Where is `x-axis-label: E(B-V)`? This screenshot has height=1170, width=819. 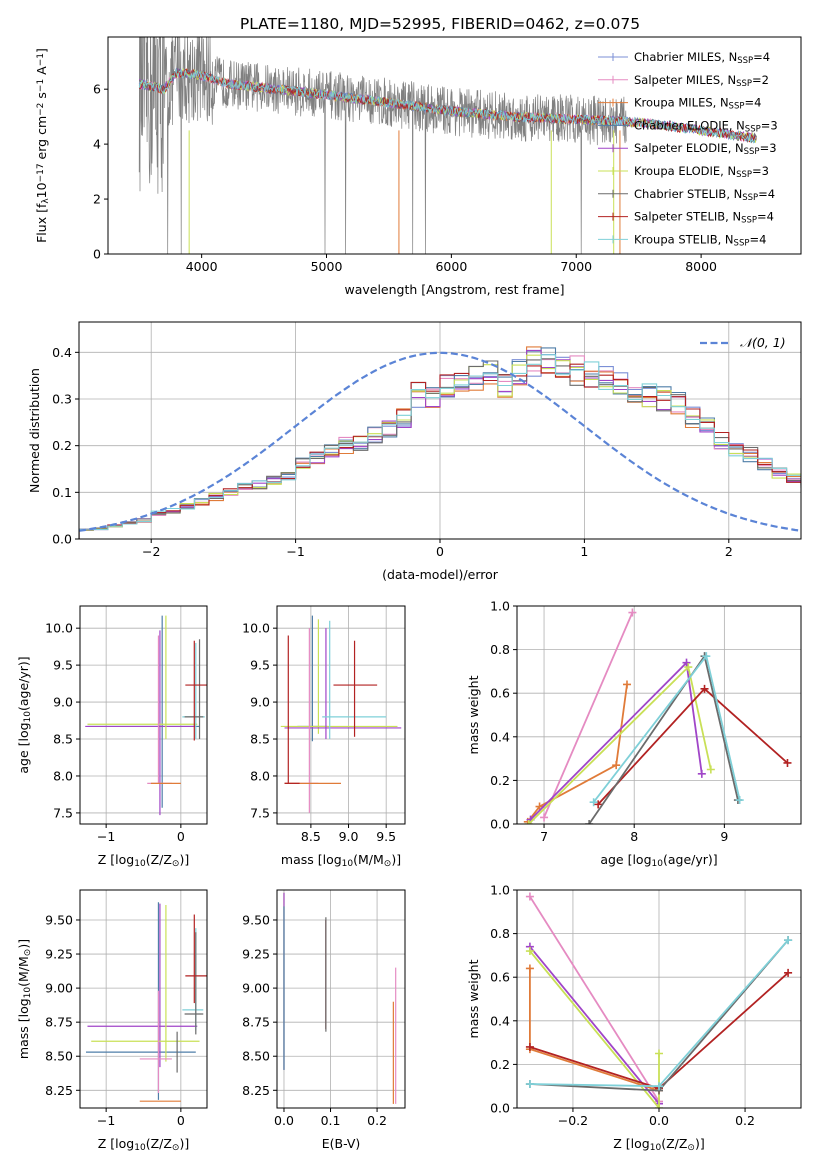
x-axis-label: E(B-V) is located at coordinates (341, 1143).